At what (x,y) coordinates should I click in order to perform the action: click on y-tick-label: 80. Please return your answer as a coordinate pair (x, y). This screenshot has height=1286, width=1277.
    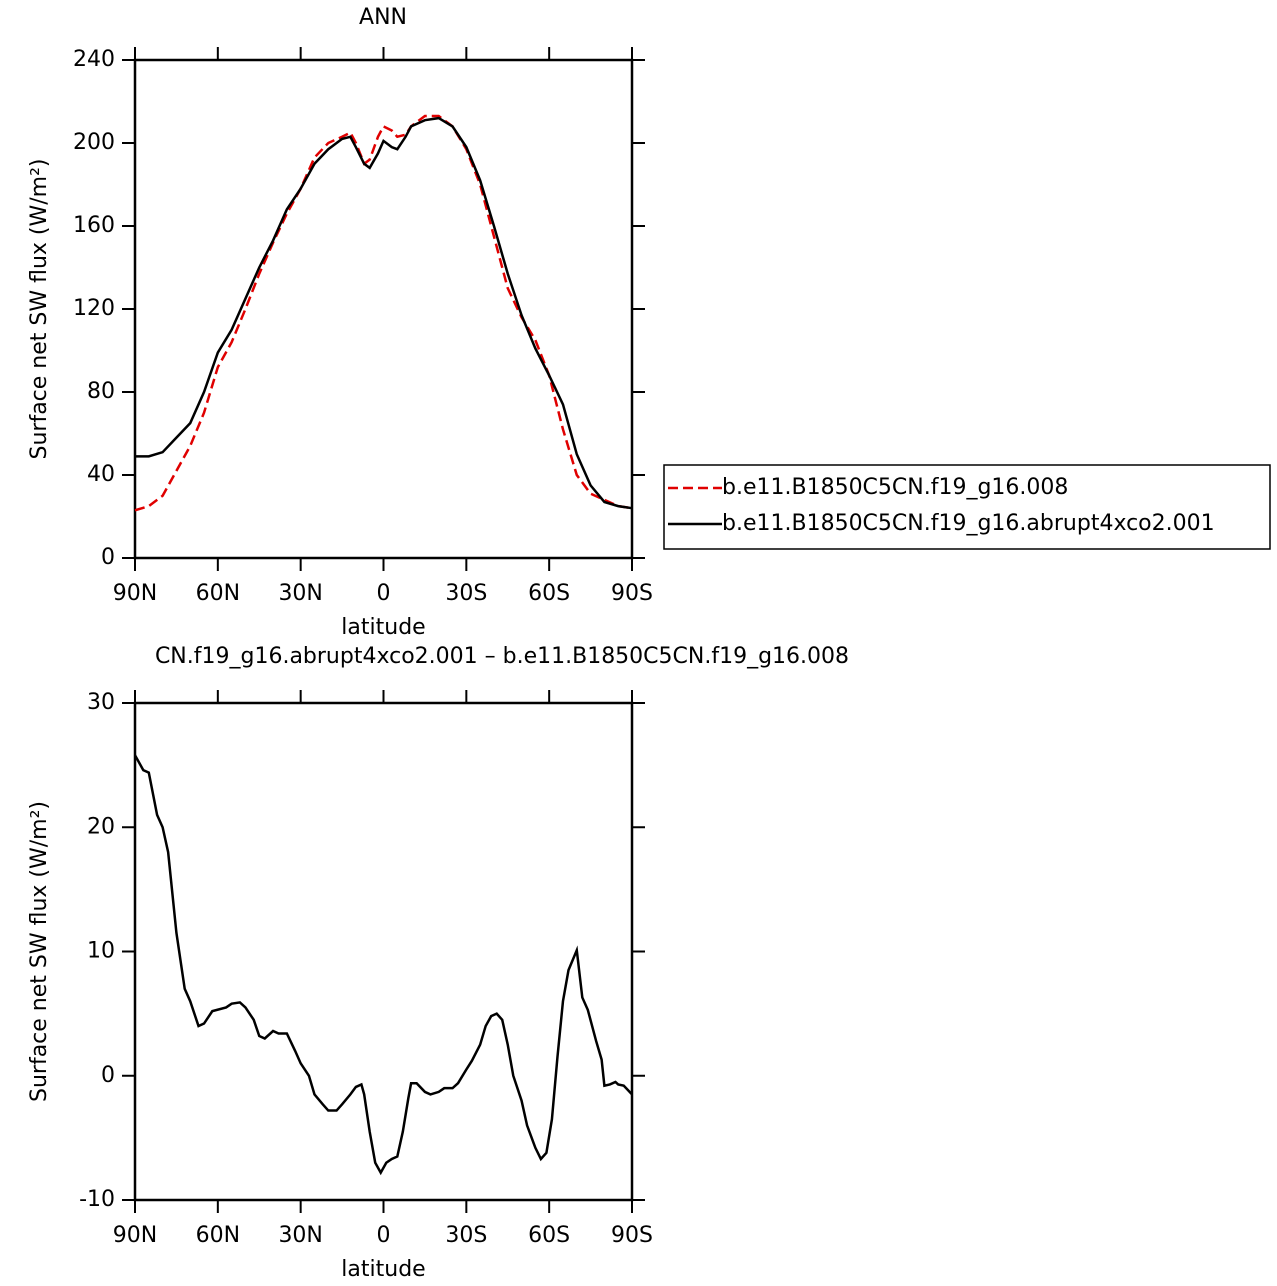
    Looking at the image, I should click on (101, 391).